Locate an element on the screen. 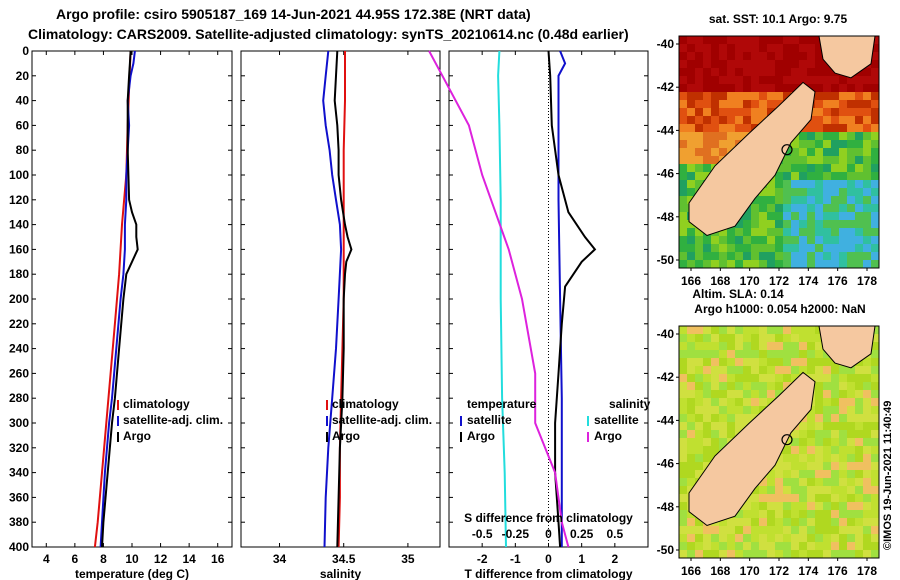 This screenshot has width=900, height=580. x-tick-label: 14 is located at coordinates (189, 559).